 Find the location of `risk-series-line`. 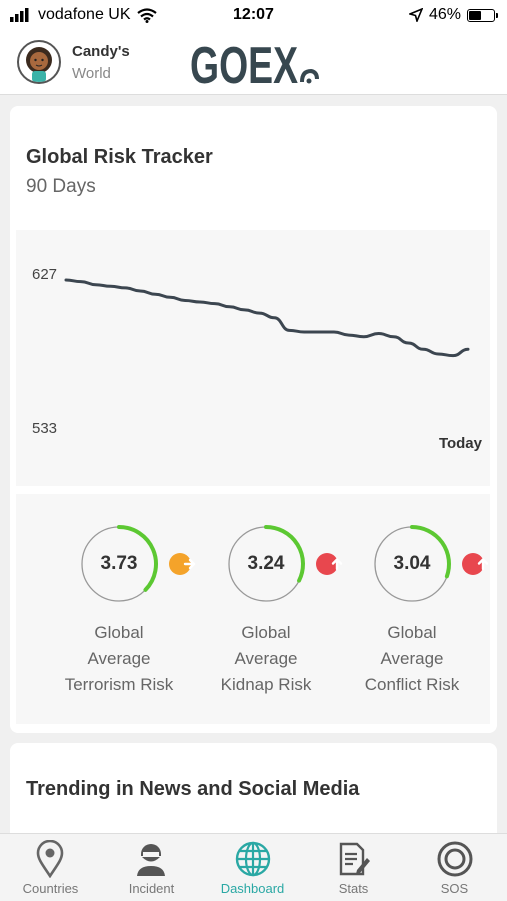

risk-series-line is located at coordinates (267, 318).